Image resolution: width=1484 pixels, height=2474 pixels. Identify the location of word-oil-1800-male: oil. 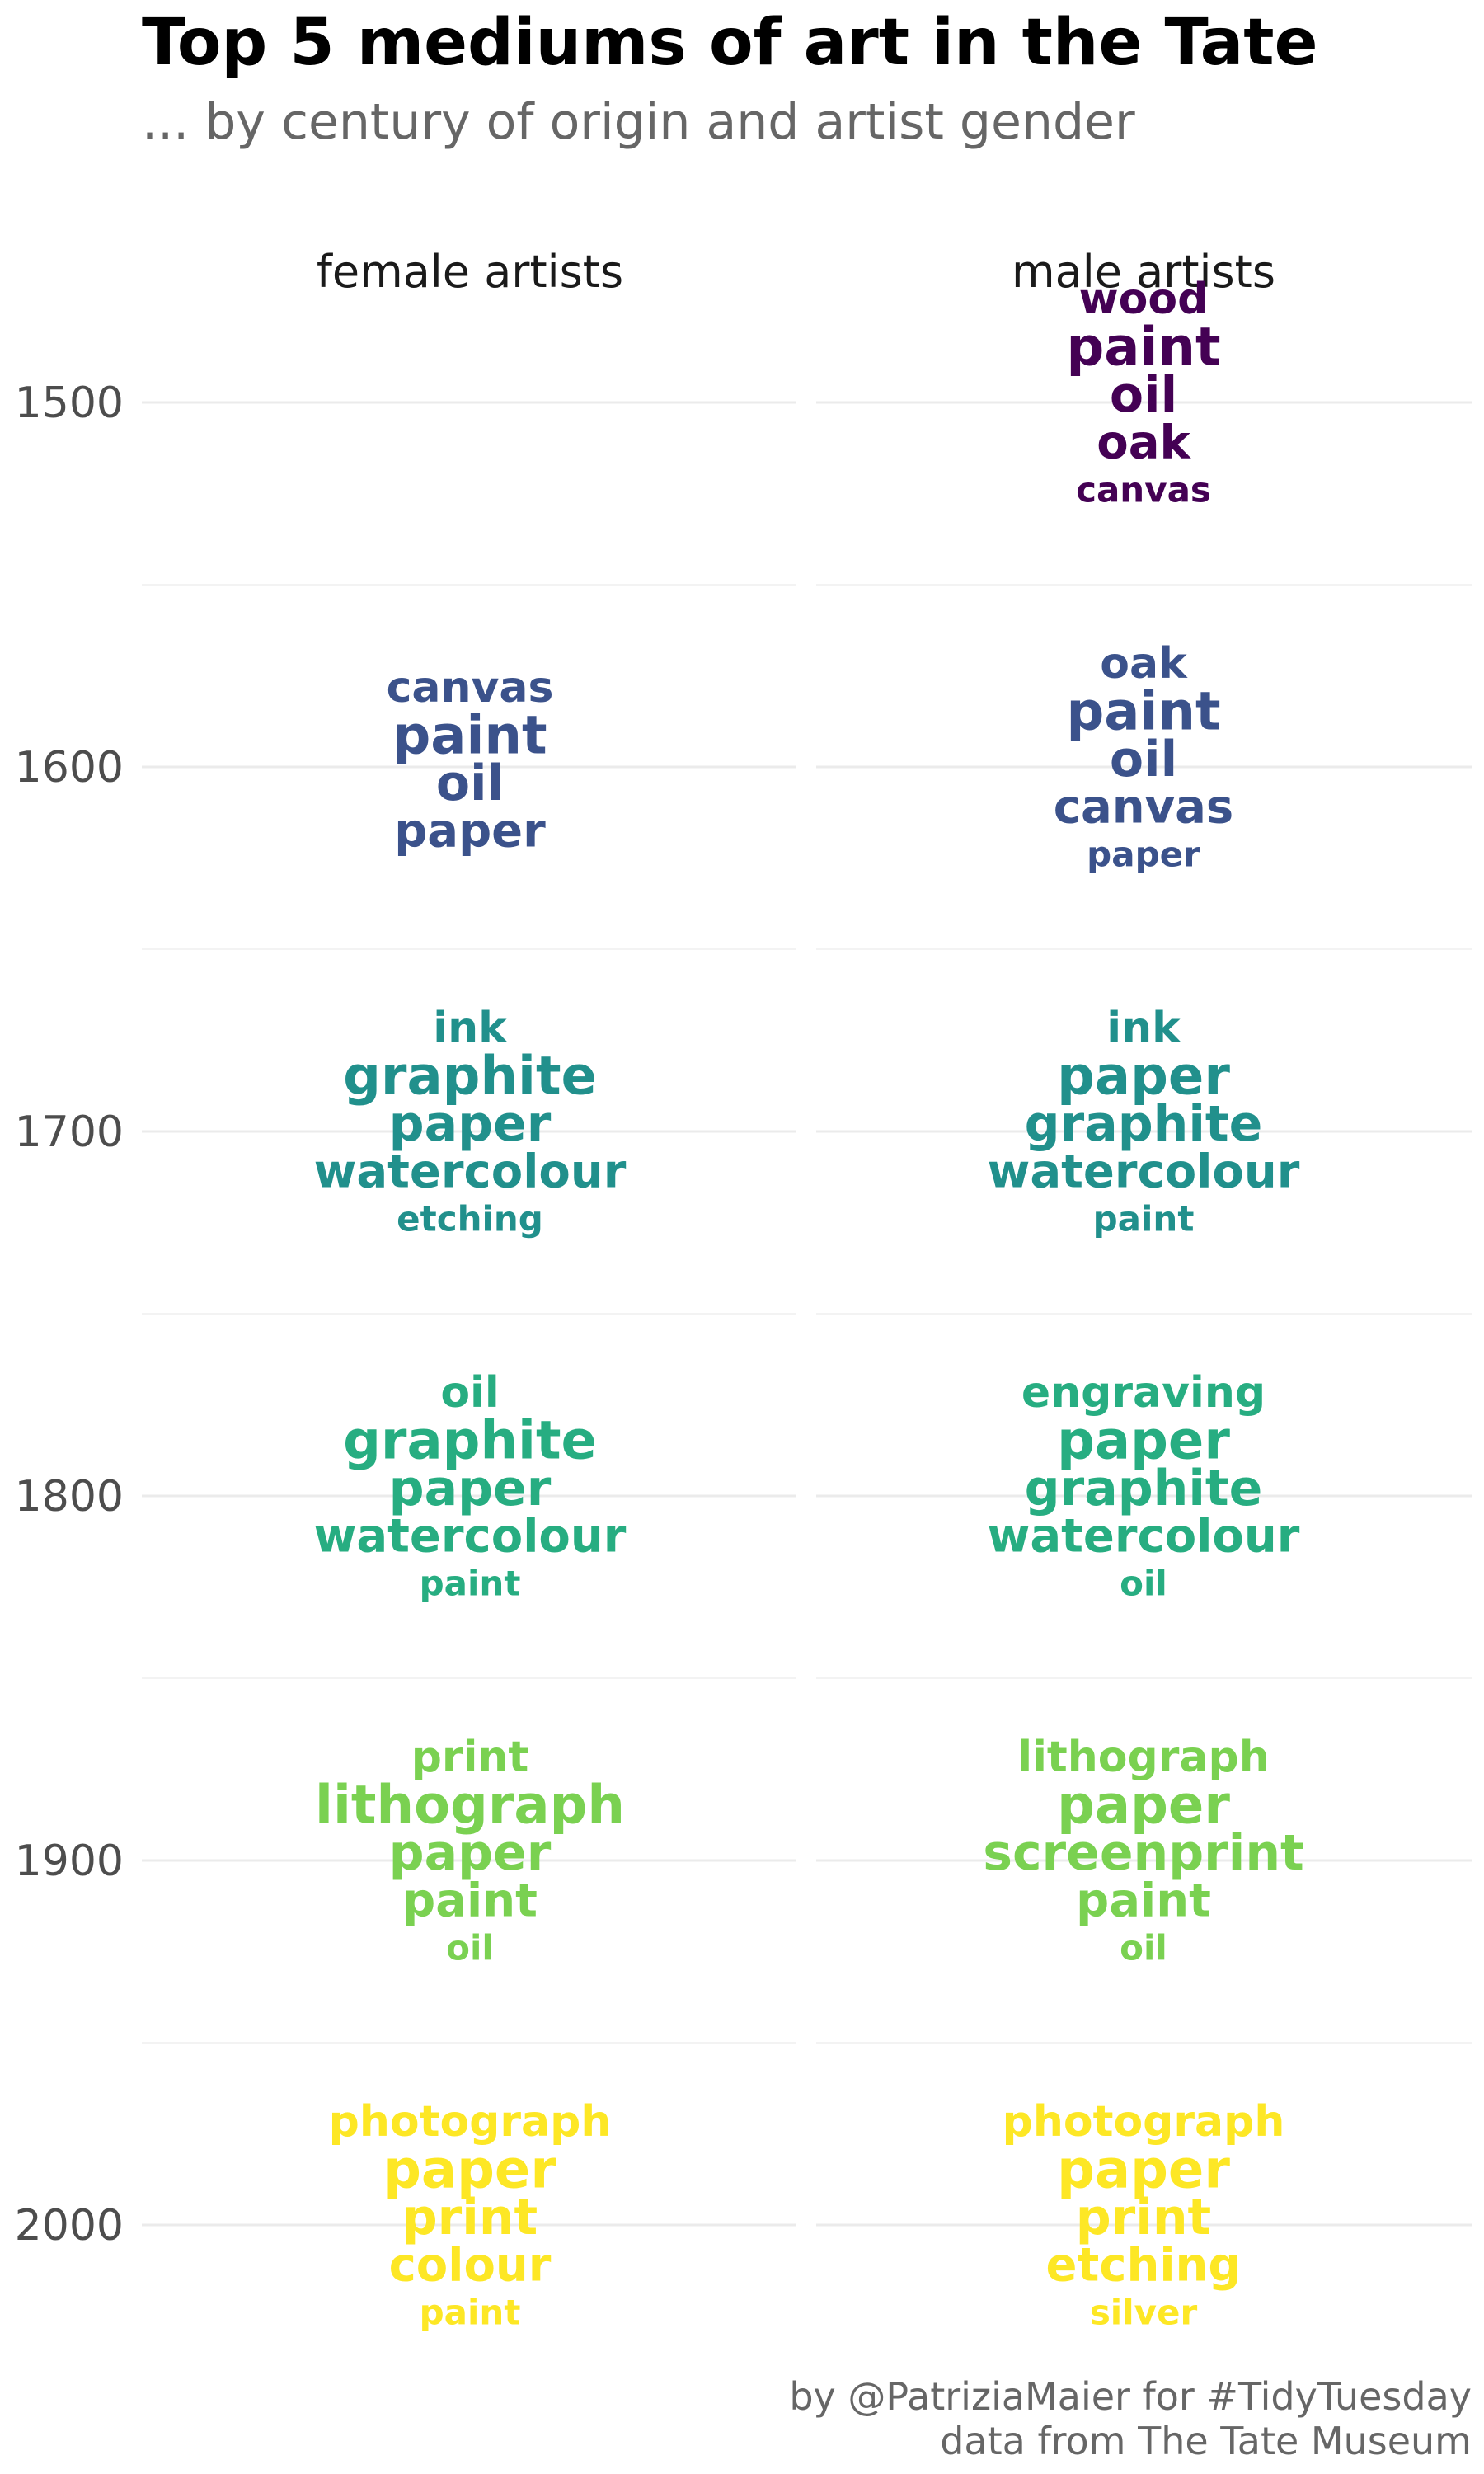
(1143, 1584).